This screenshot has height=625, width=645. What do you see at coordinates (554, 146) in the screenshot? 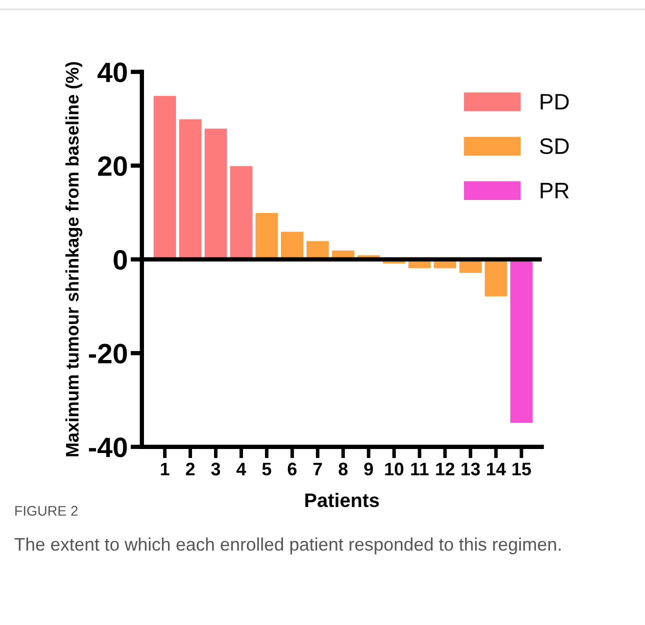
I see `legend-label: SD` at bounding box center [554, 146].